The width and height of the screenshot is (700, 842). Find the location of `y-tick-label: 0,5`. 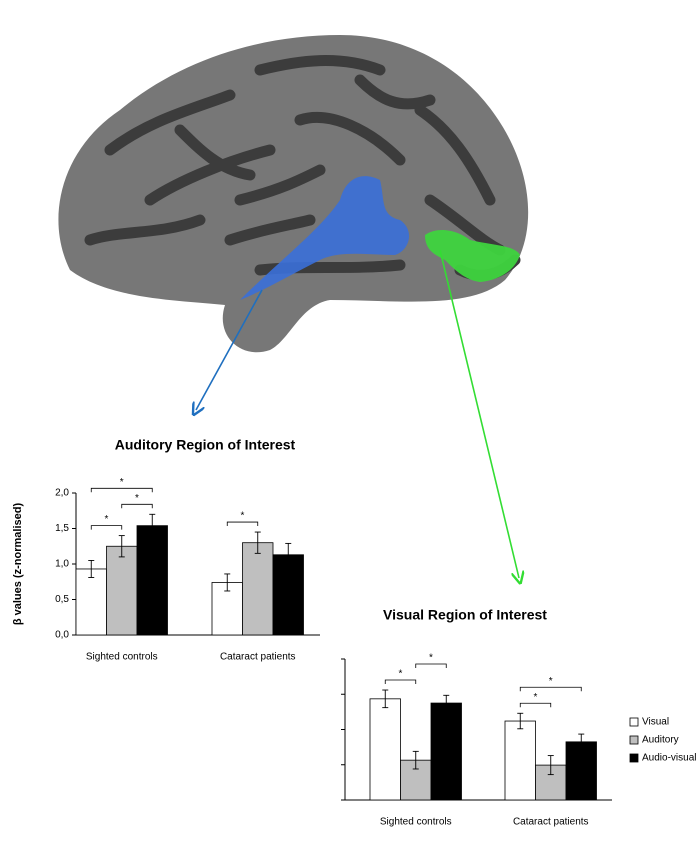

y-tick-label: 0,5 is located at coordinates (62, 599).